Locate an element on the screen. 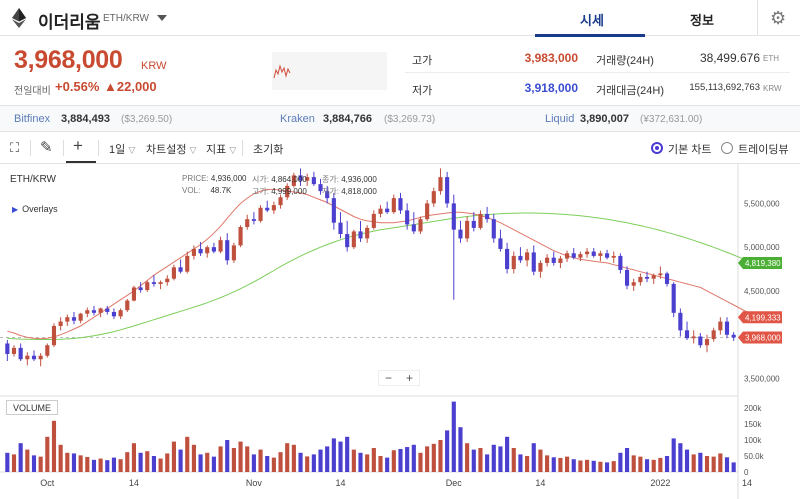 The image size is (800, 499). zoom-in-button: + is located at coordinates (410, 378).